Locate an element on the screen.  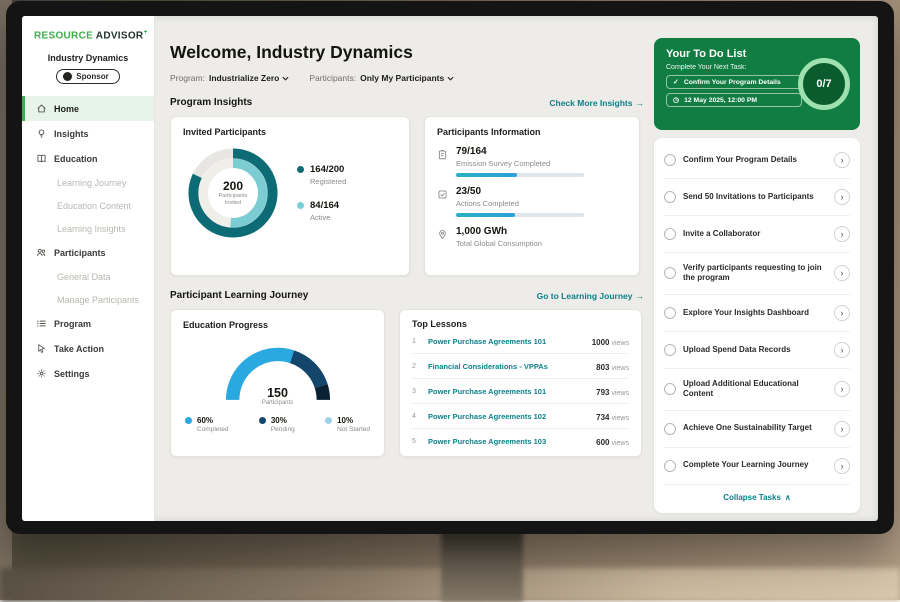
gauge-center-label: Participants is located at coordinates (277, 403).